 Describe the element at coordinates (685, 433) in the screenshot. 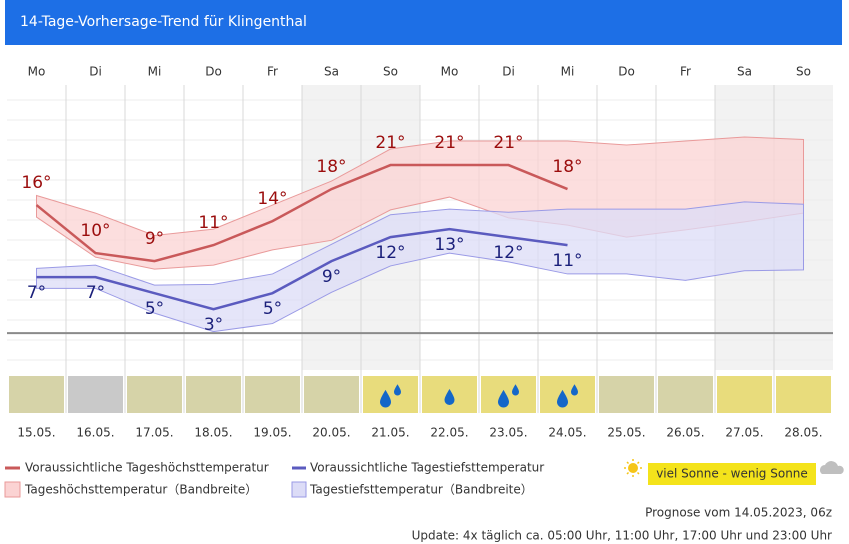

I see `date-label: 26.05.` at that location.